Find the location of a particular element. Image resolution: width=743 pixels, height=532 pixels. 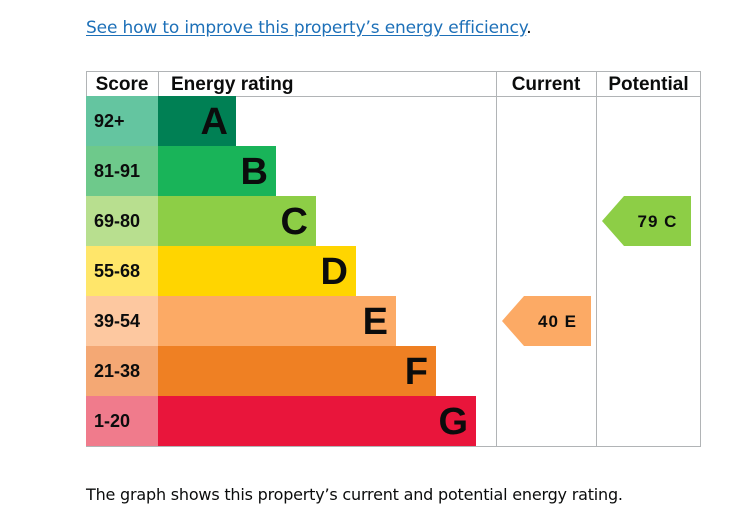

current-rating-label: 40 E is located at coordinates (557, 321).